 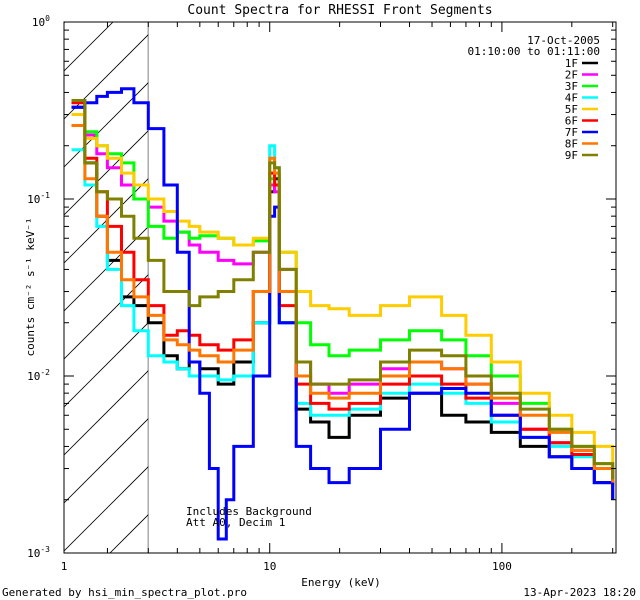 I want to click on legend-header-0: 17-Oct-2005, so click(x=563, y=40).